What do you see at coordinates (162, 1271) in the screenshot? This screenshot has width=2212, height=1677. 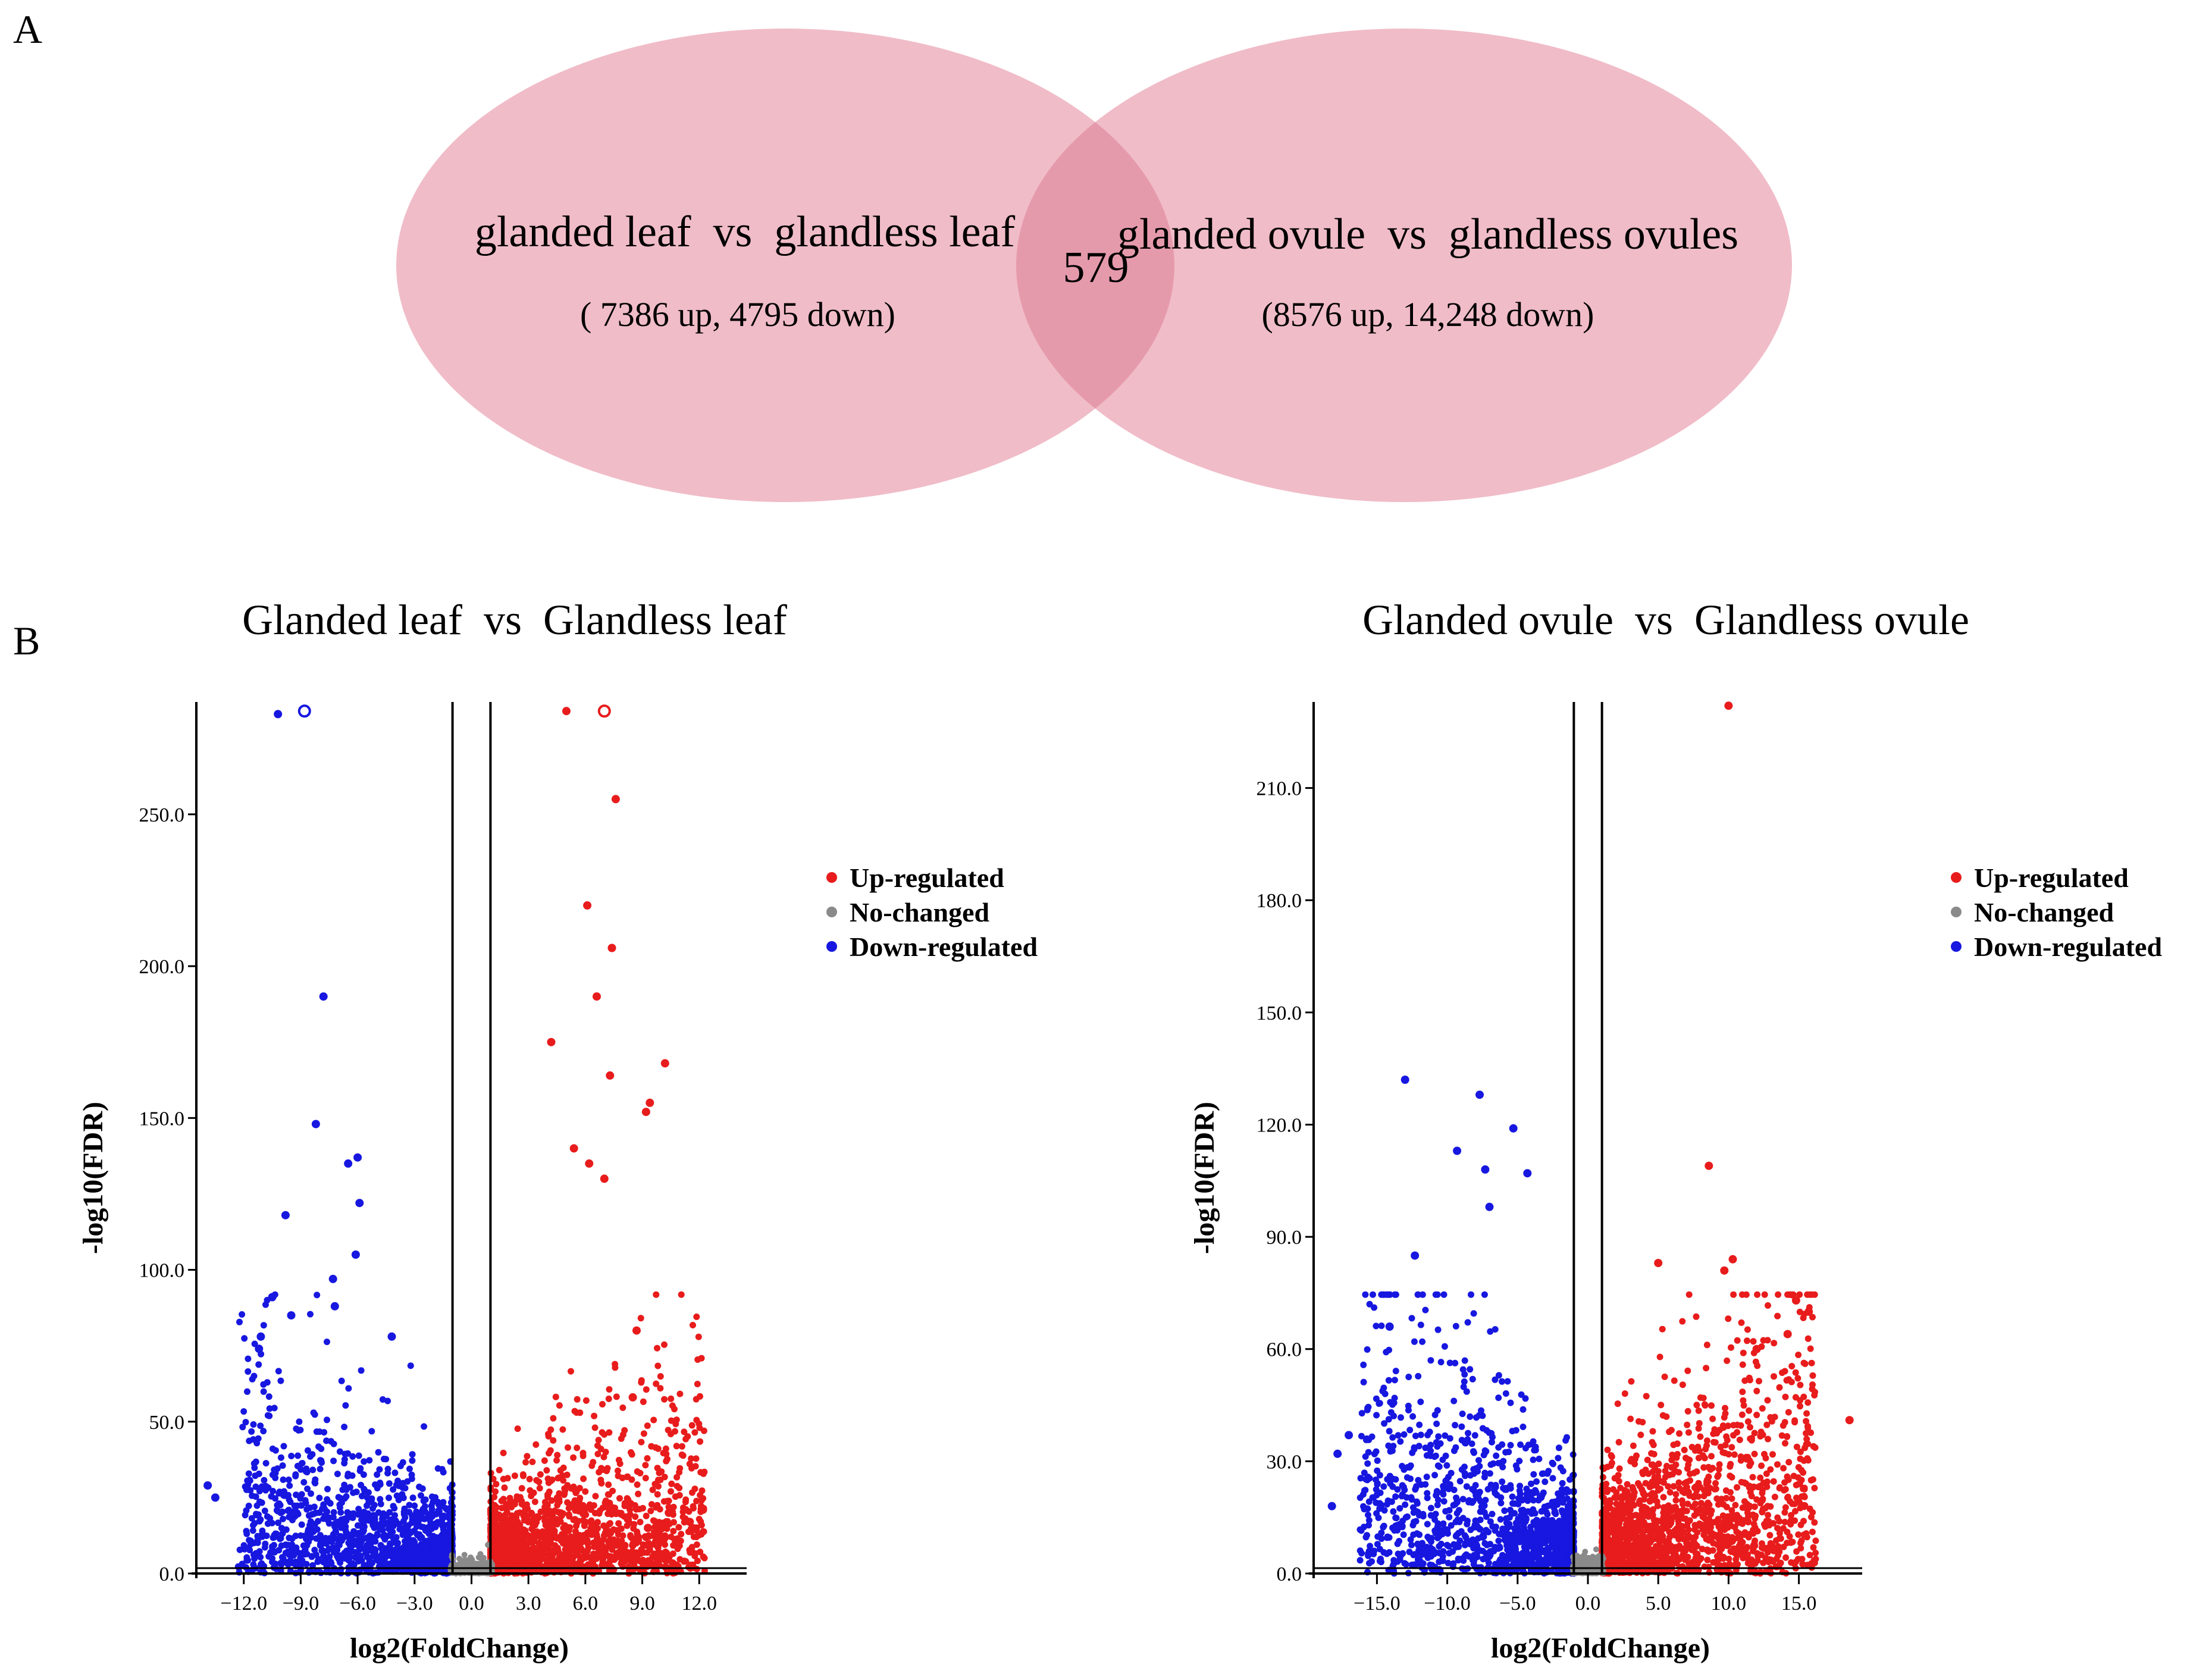 I see `y-tick-label: 100.0` at bounding box center [162, 1271].